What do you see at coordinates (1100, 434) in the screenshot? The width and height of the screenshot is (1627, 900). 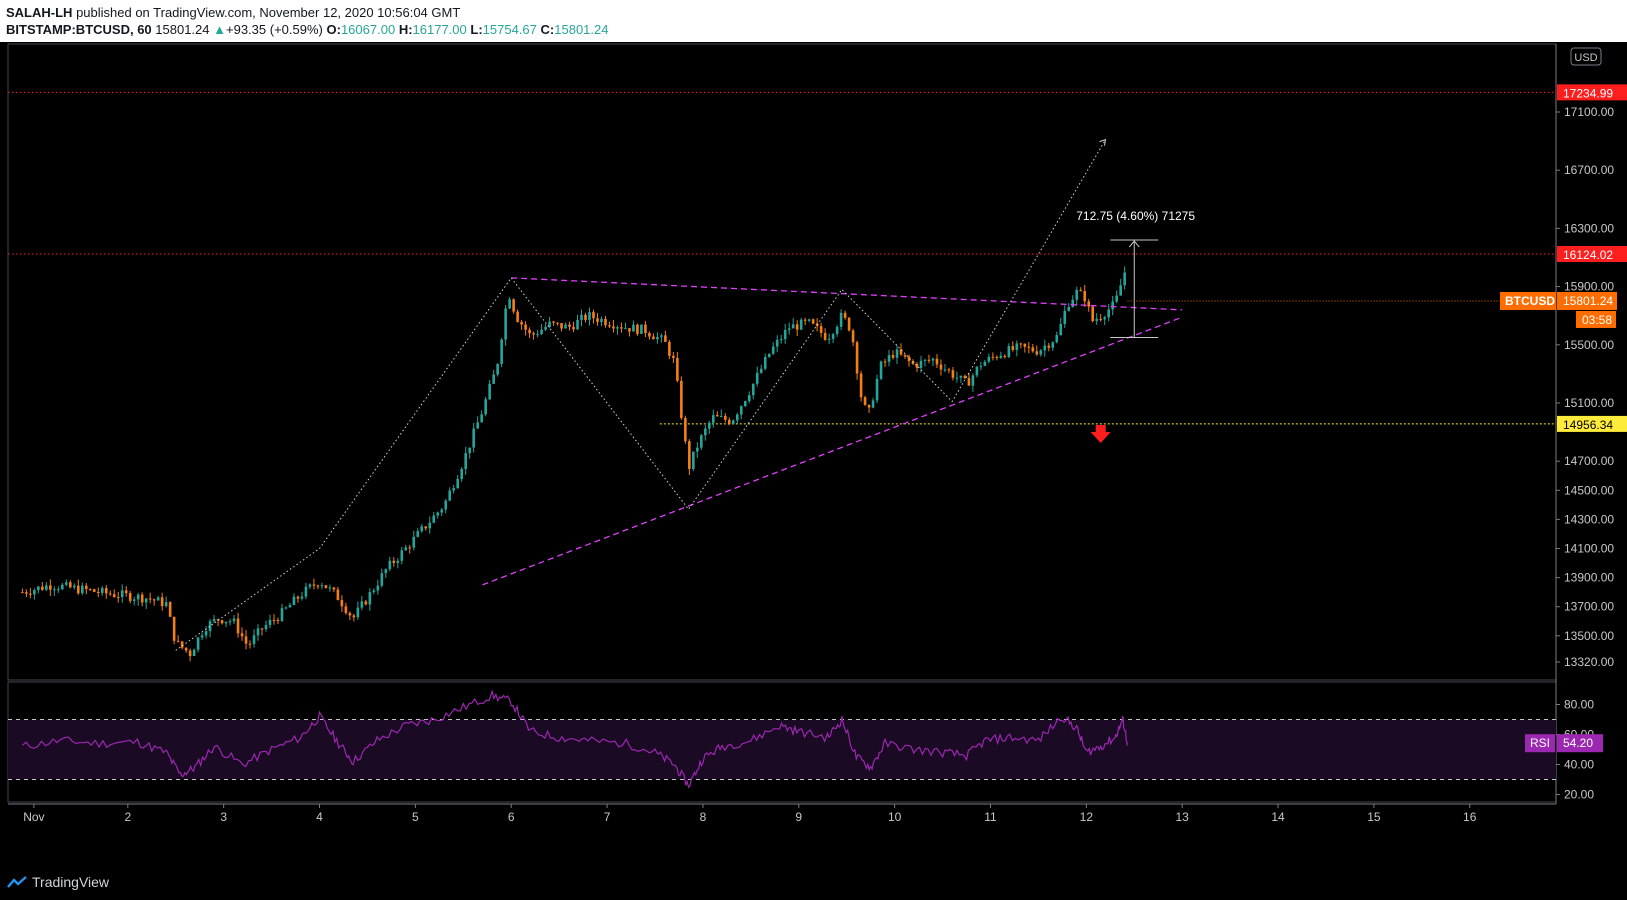 I see `down-arrow-icon` at bounding box center [1100, 434].